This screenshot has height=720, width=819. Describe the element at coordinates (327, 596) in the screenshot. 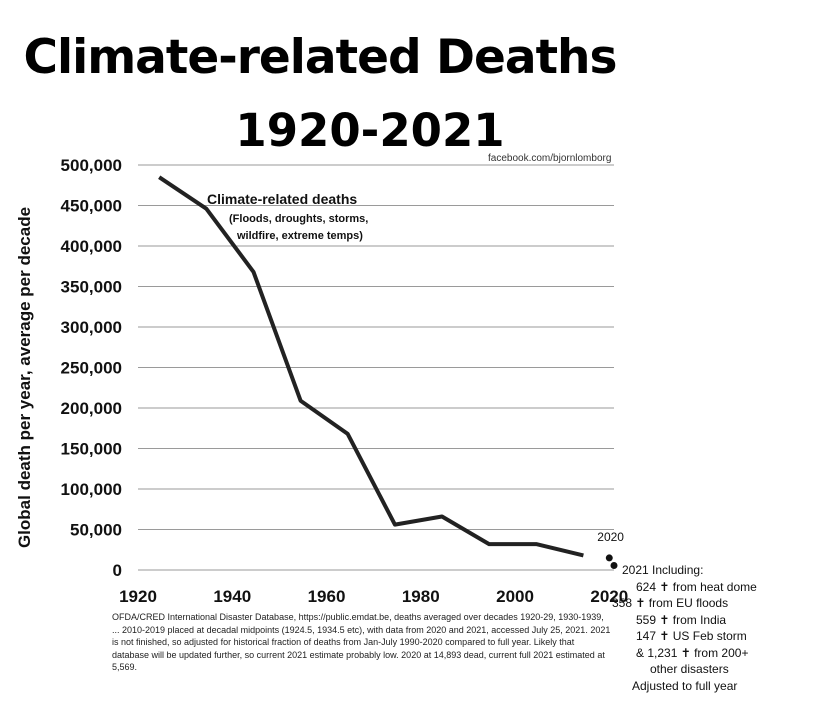

I see `x-tick-label: 1960` at that location.